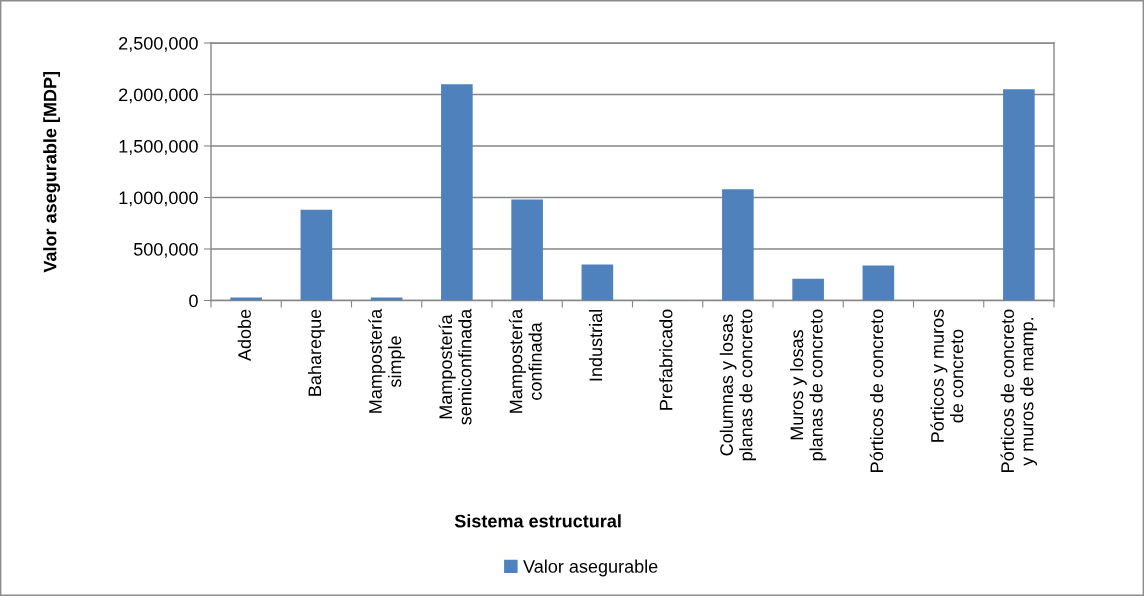  Describe the element at coordinates (525, 360) in the screenshot. I see `x-tick-label: Mampostería confinada` at that location.